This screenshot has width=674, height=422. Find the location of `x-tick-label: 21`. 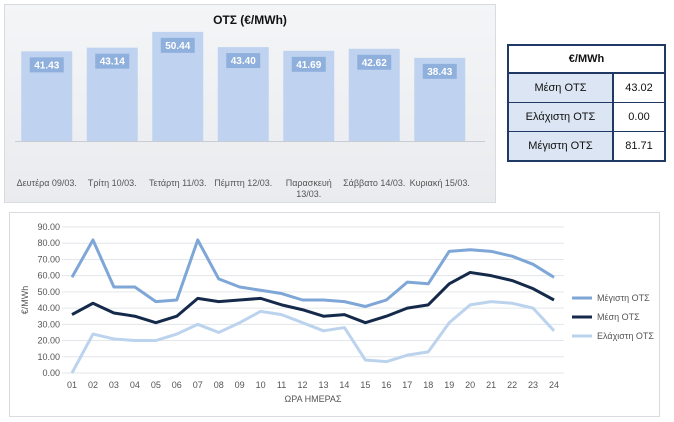

x-tick-label: 21 is located at coordinates (491, 385).